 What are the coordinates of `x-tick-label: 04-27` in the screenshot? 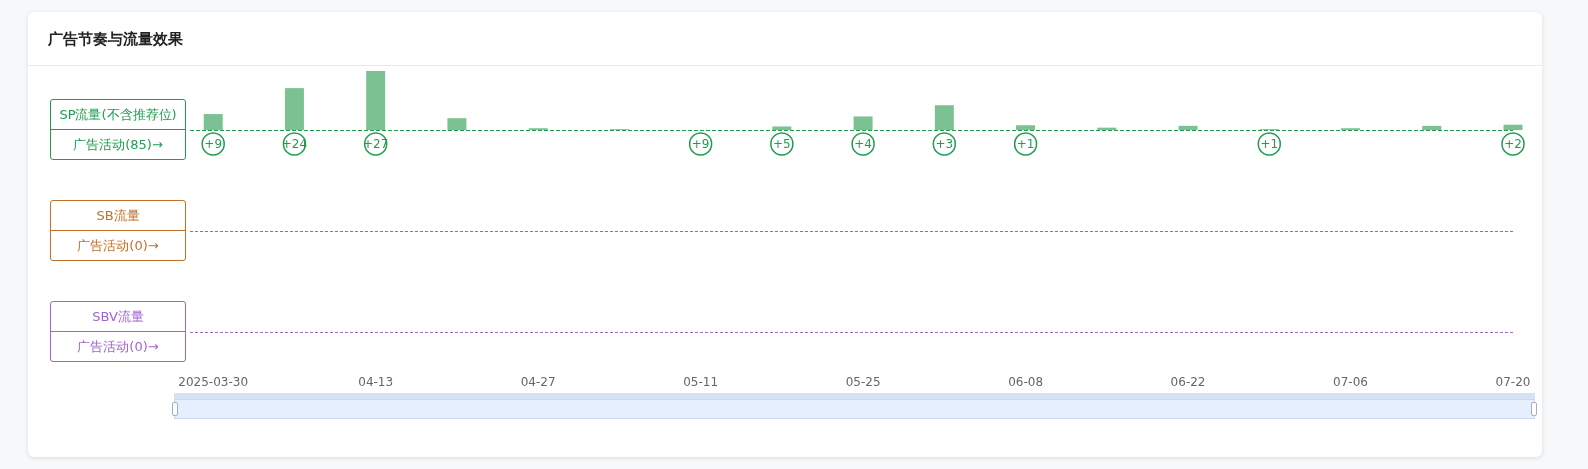 It's located at (538, 382).